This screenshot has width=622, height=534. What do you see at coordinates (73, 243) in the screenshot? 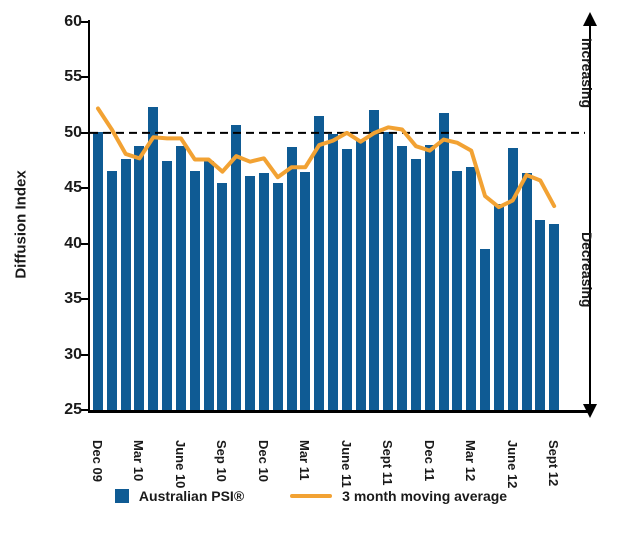
I see `y-tick-label: 40` at bounding box center [73, 243].